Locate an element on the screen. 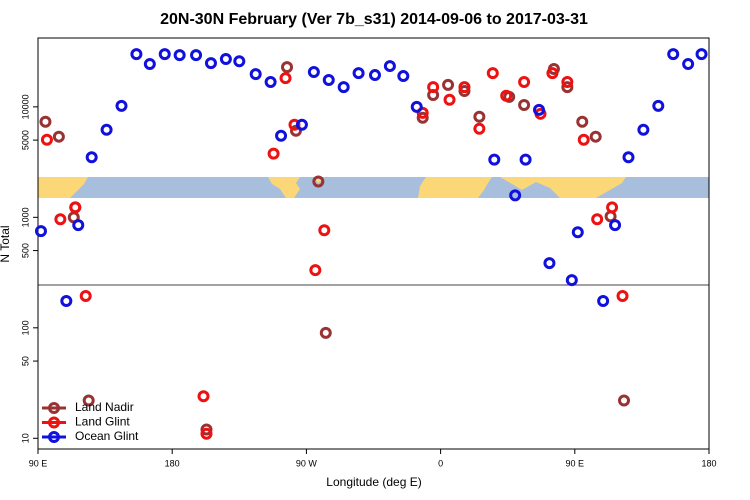 The height and width of the screenshot is (500, 750). legend-label: Land Glint is located at coordinates (102, 422).